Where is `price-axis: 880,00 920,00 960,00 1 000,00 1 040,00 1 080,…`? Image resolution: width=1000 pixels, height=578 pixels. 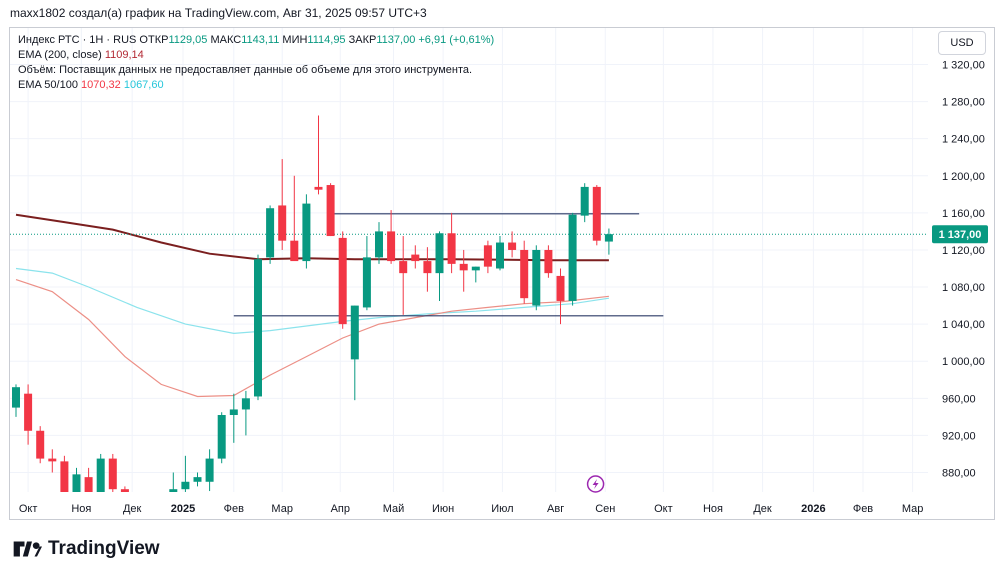 price-axis: 880,00 920,00 960,00 1 000,00 1 040,00 1 080,… is located at coordinates (960, 270).